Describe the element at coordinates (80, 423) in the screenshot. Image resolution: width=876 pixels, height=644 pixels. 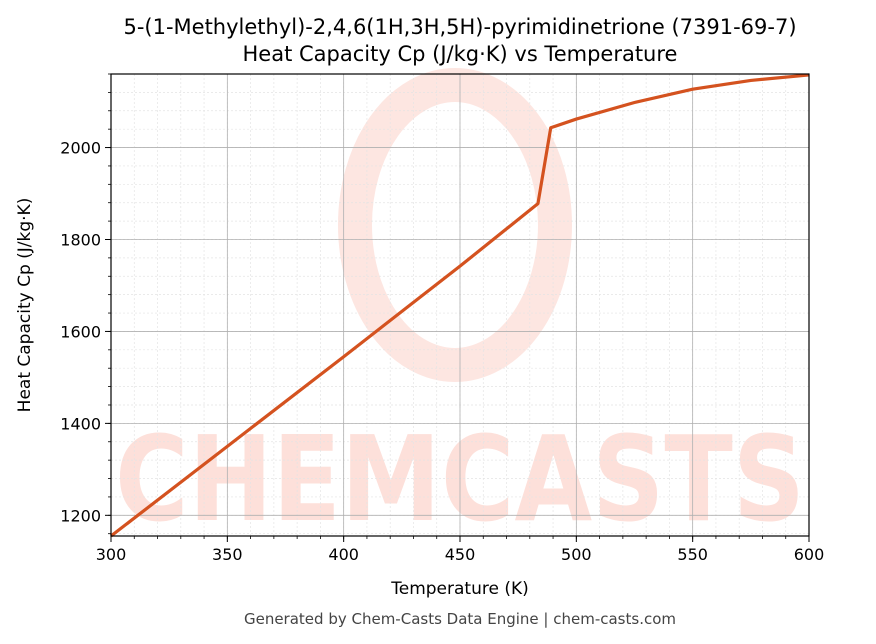
I see `y-tick-label: 1400` at that location.